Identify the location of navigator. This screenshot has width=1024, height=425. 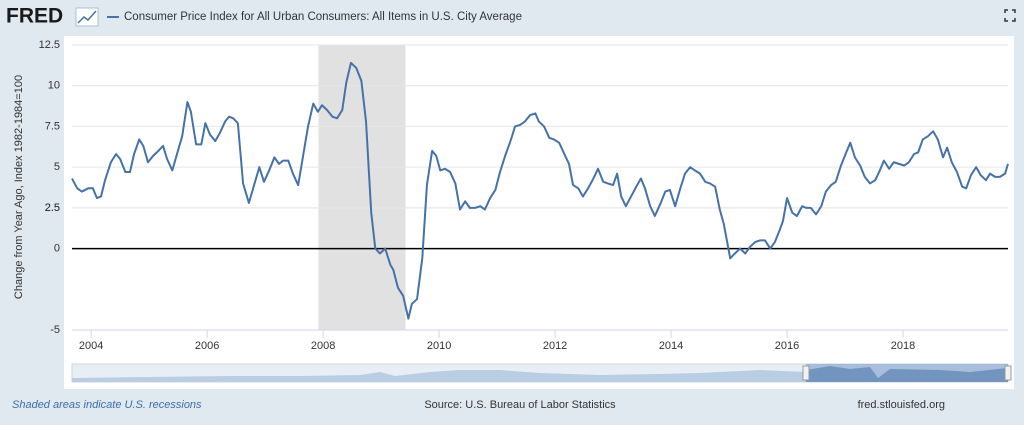
(541, 373).